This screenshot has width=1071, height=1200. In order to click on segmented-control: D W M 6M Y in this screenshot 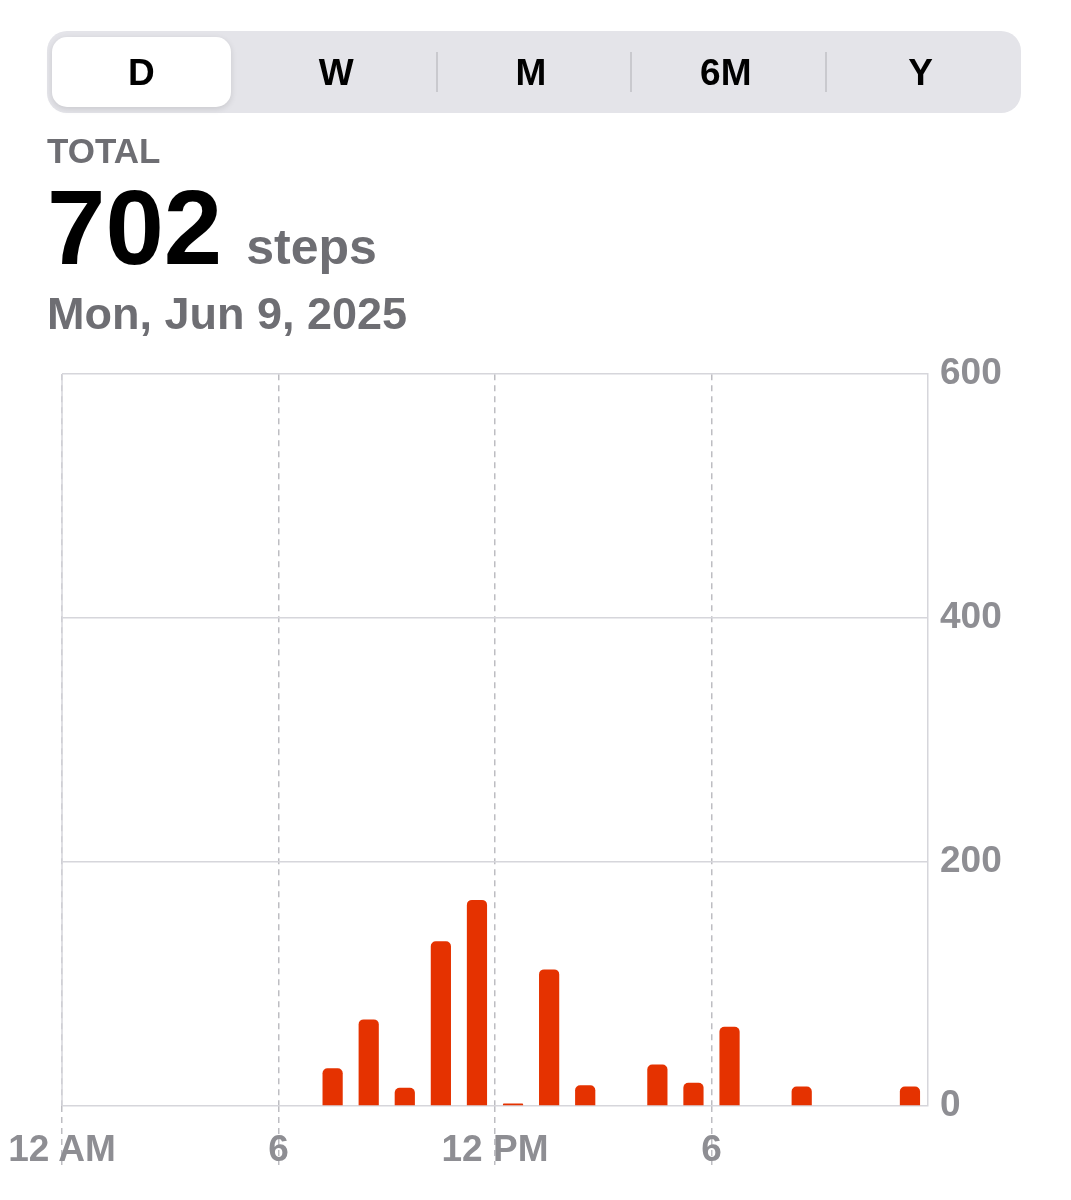, I will do `click(534, 72)`.